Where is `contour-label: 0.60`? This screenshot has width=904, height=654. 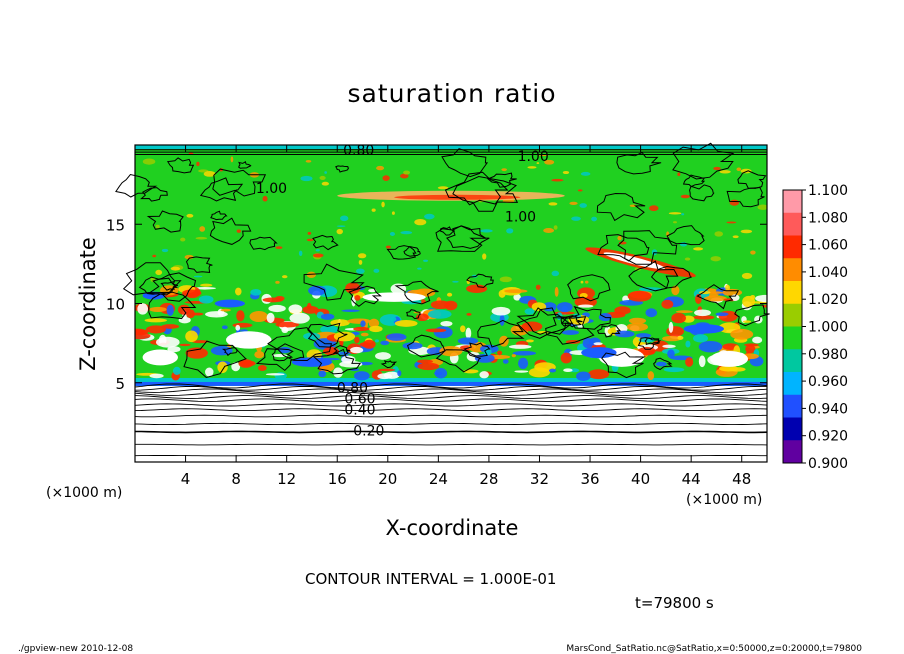
contour-label: 0.60 is located at coordinates (359, 400).